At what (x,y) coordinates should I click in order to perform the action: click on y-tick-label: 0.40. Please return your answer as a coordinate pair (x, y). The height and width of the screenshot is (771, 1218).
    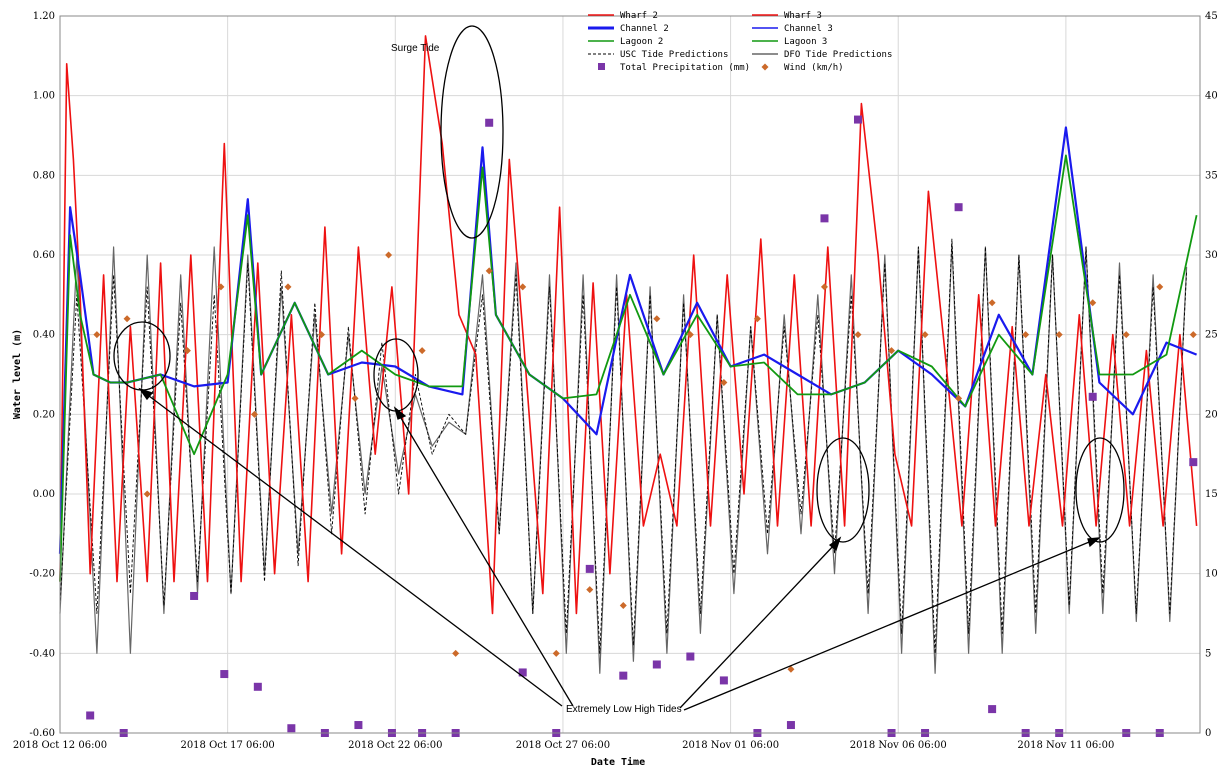
    Looking at the image, I should click on (44, 335).